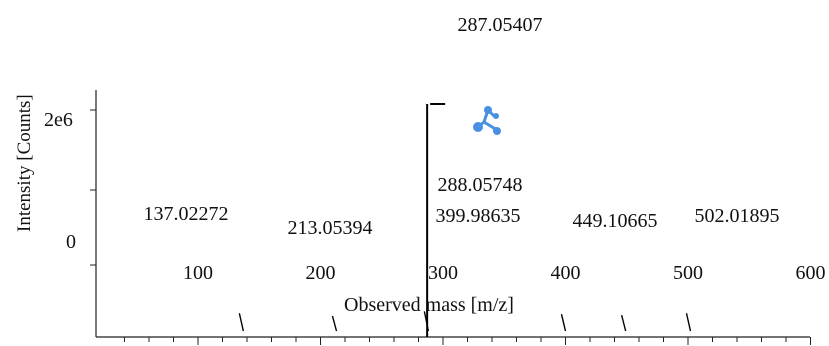 The height and width of the screenshot is (346, 829). What do you see at coordinates (566, 273) in the screenshot?
I see `x-tick-label: 400` at bounding box center [566, 273].